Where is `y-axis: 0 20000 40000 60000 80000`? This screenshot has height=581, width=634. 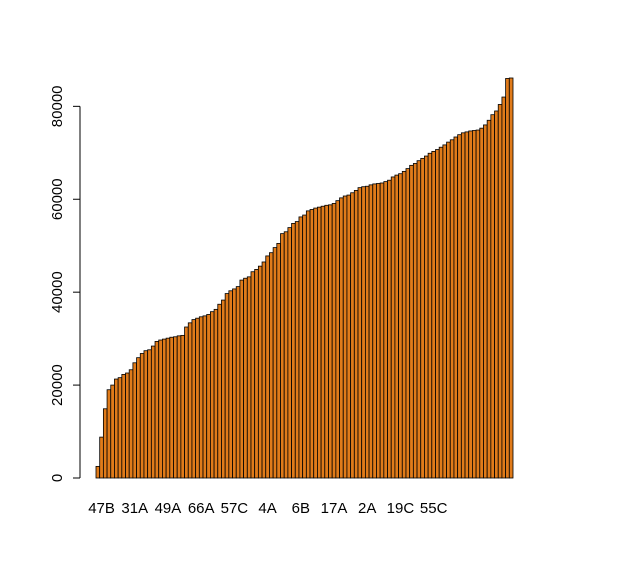
y-axis: 0 20000 40000 60000 80000 is located at coordinates (65, 283).